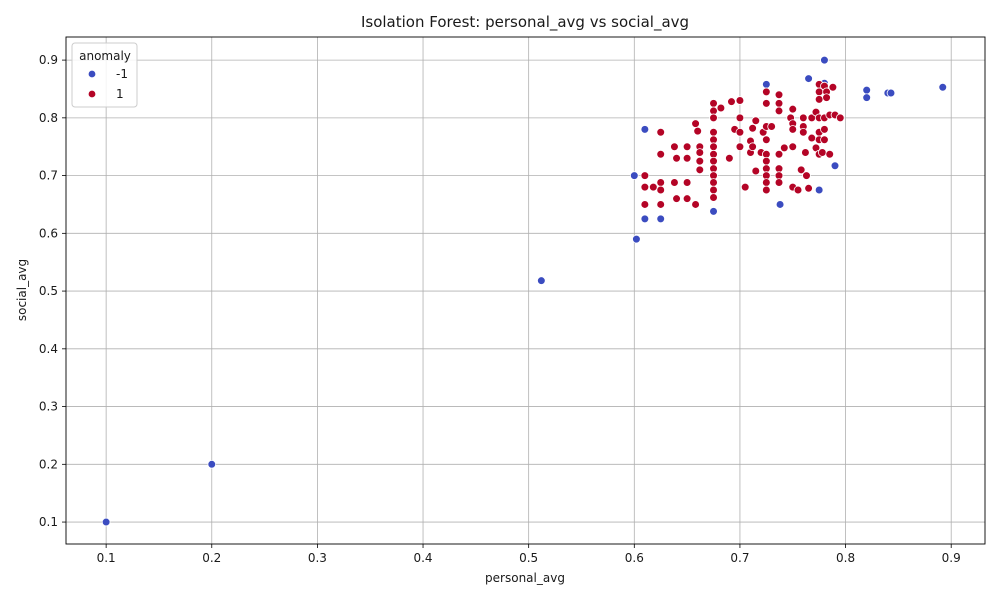 The width and height of the screenshot is (1000, 600). I want to click on legend-marker-anomaly, so click(92, 74).